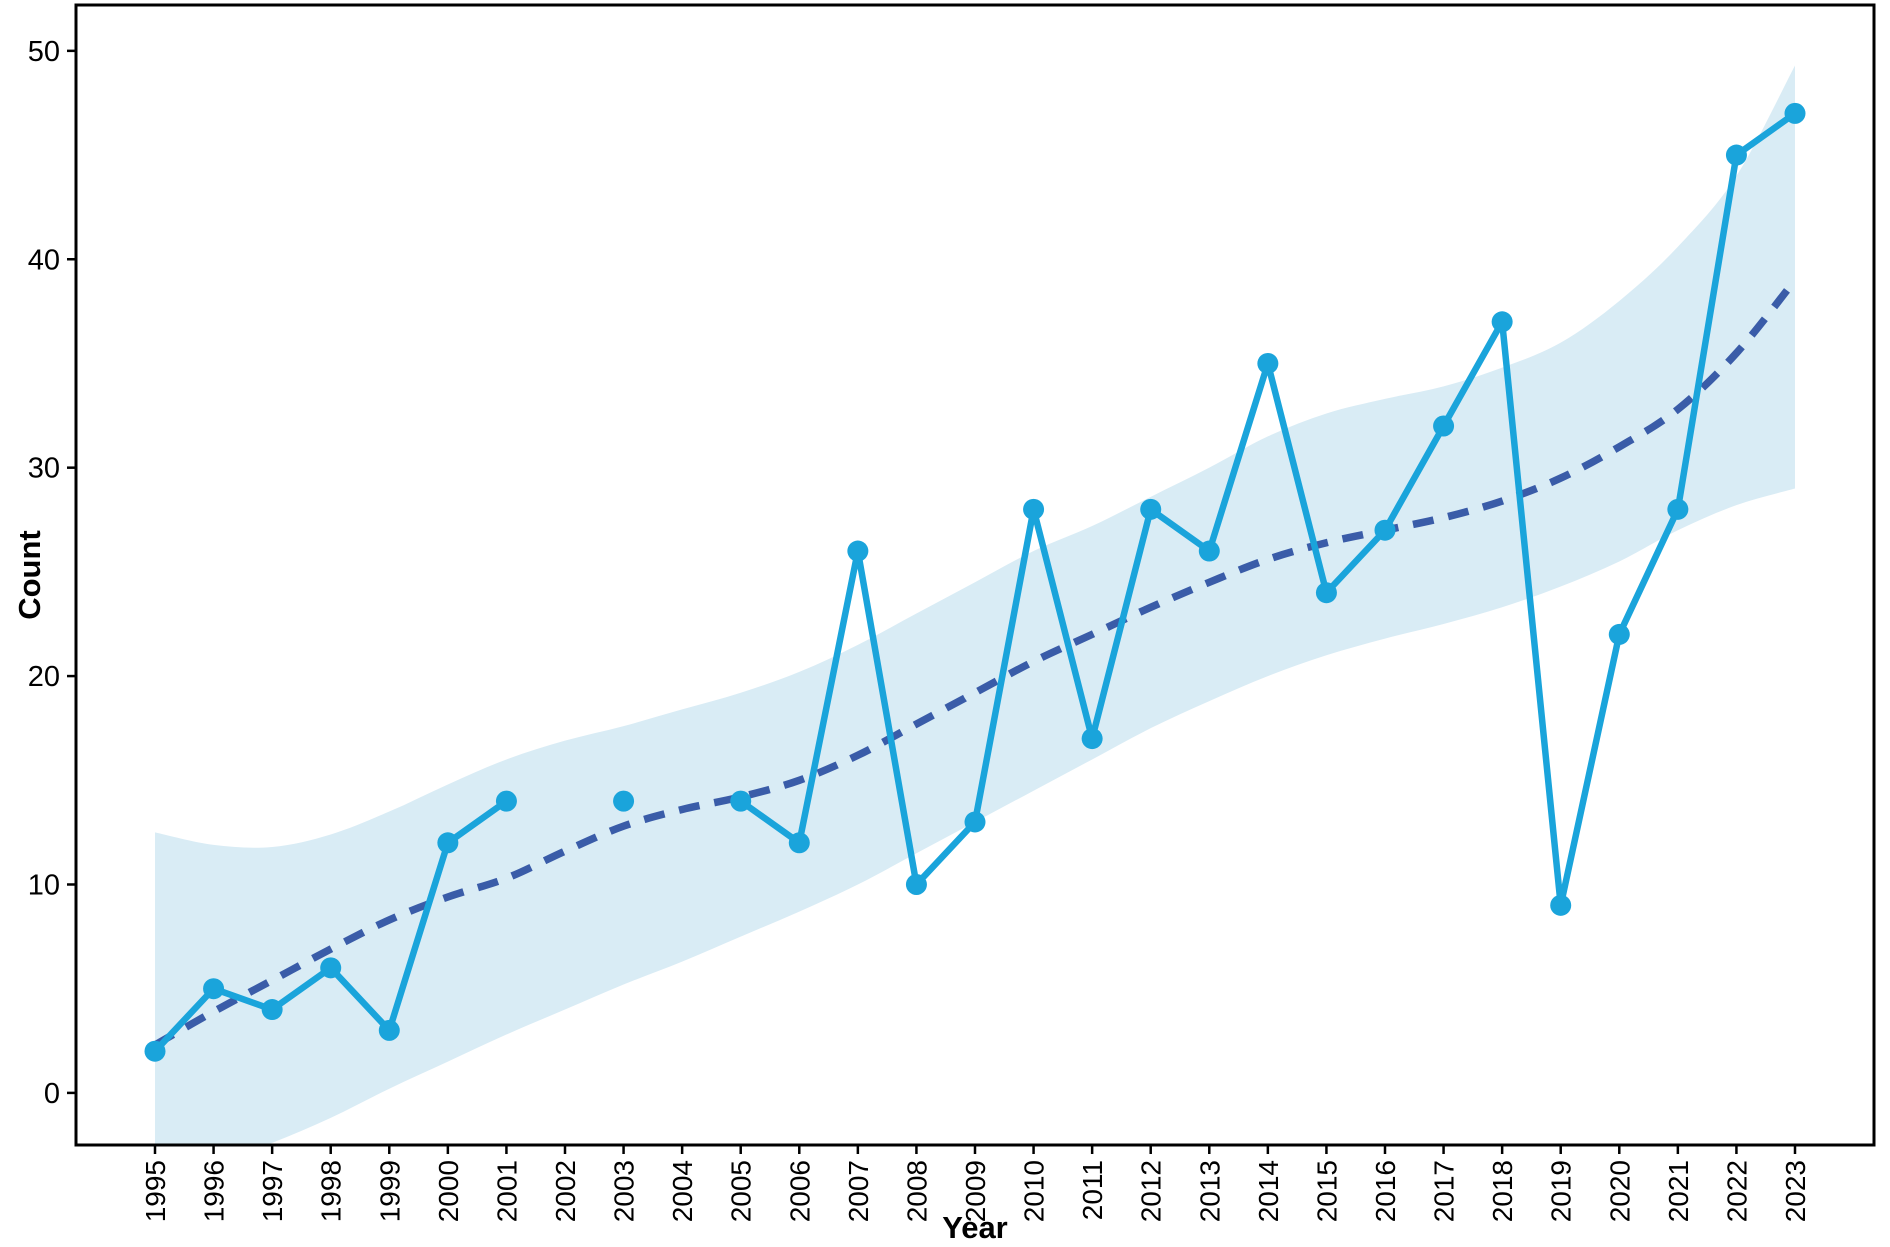 The height and width of the screenshot is (1247, 1890). What do you see at coordinates (975, 1191) in the screenshot?
I see `x-tick-label: 2009` at bounding box center [975, 1191].